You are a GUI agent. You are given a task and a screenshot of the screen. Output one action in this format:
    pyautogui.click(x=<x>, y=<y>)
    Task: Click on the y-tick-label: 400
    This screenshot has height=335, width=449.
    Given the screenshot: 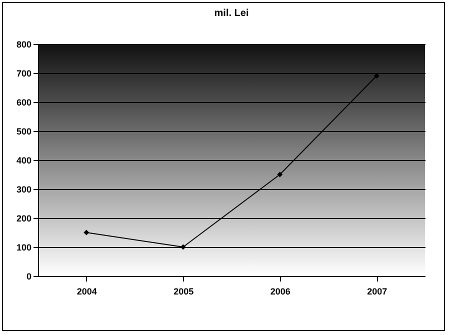 What is the action you would take?
    pyautogui.click(x=24, y=161)
    